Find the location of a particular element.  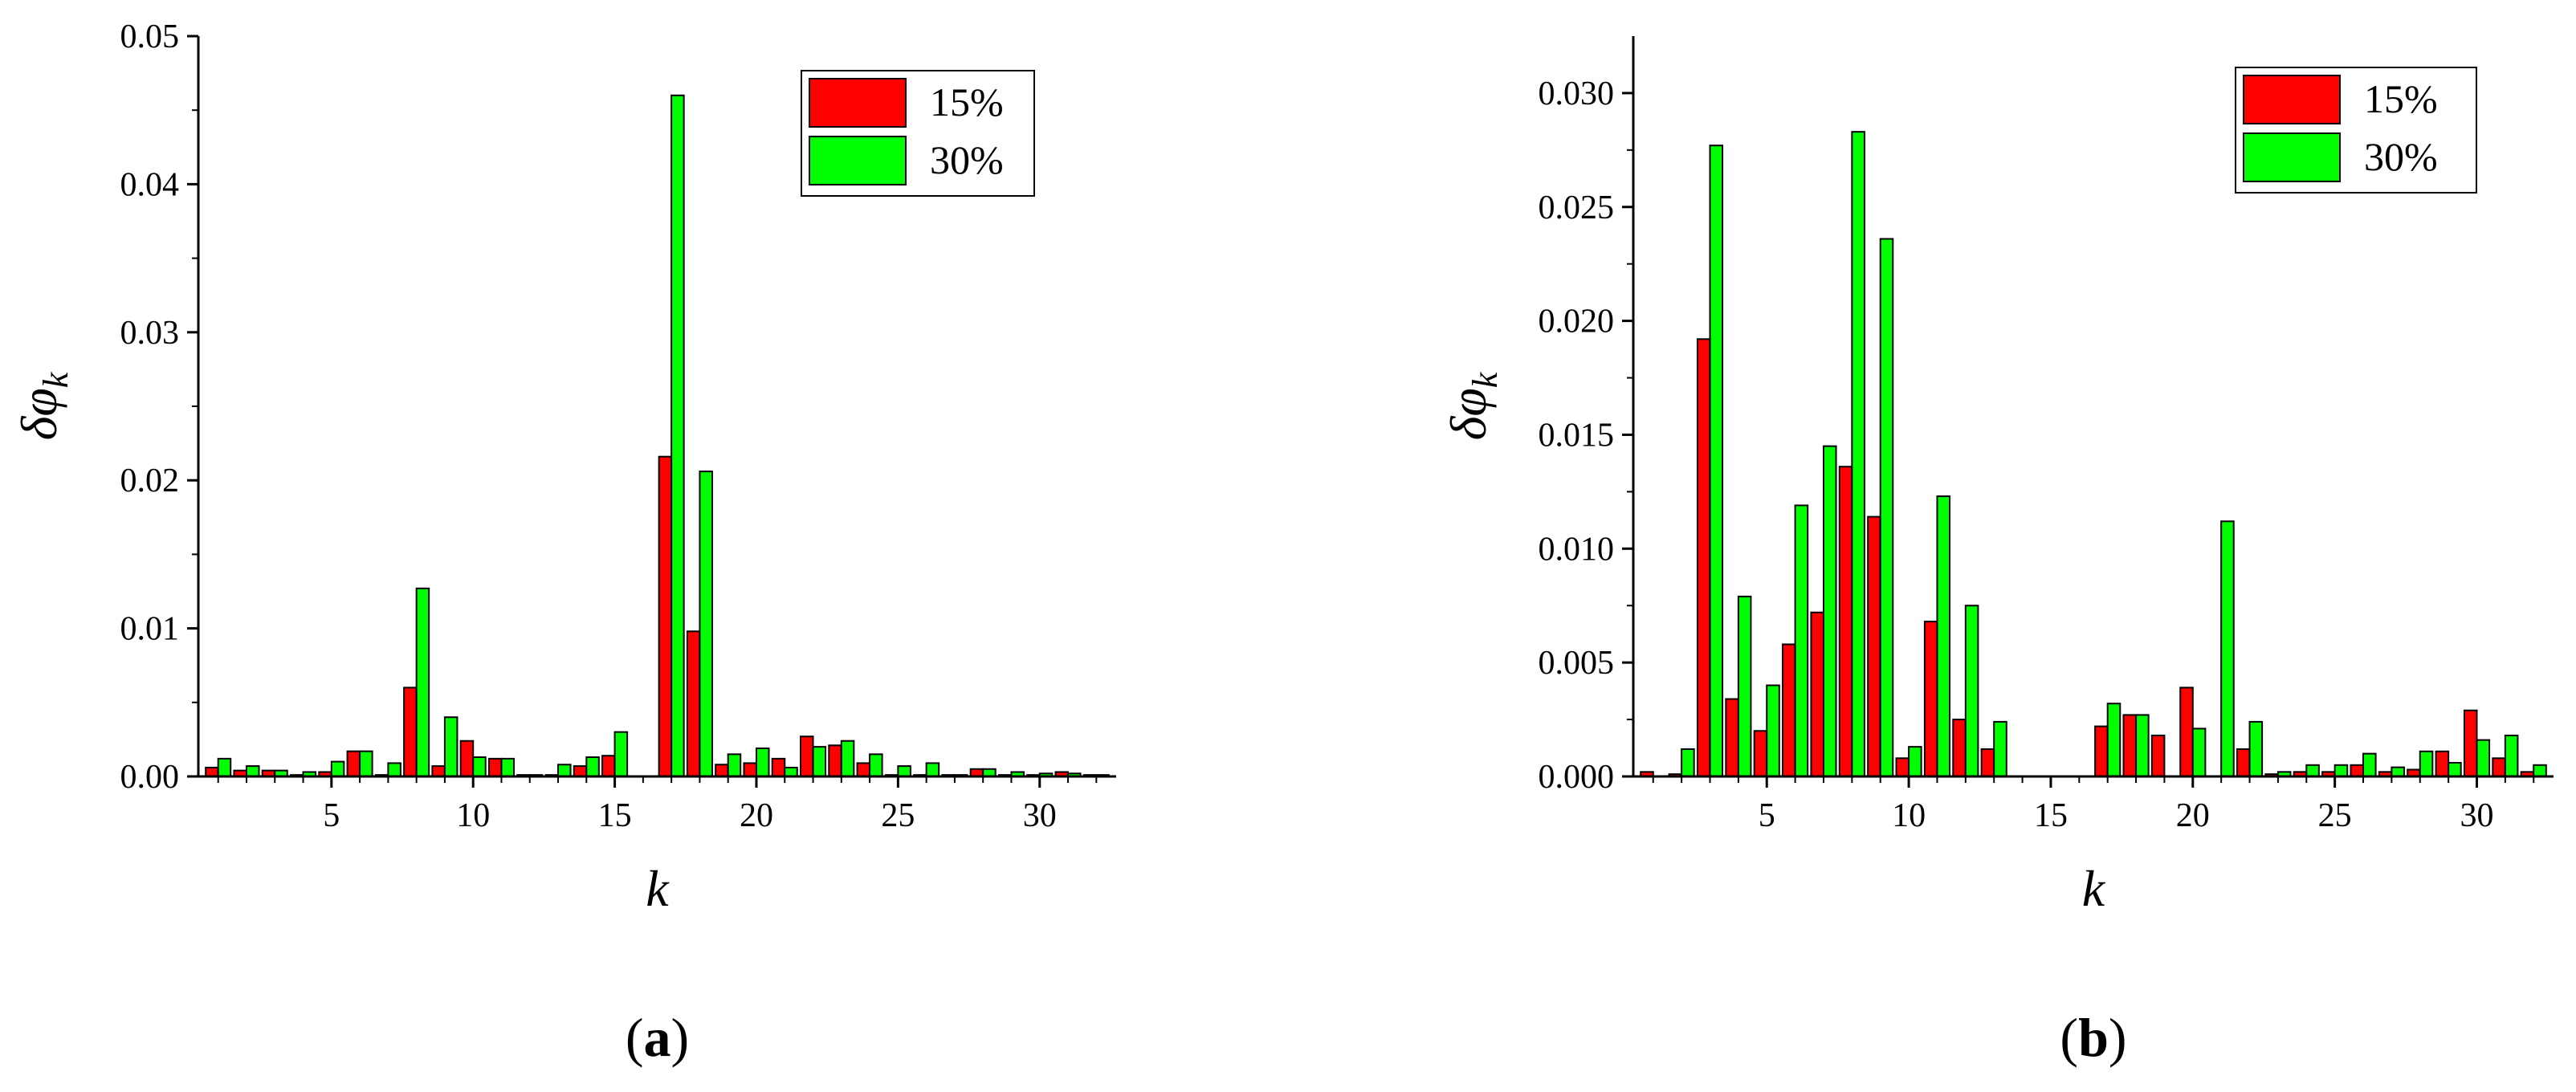

x-tick-label: 30 is located at coordinates (1040, 815).